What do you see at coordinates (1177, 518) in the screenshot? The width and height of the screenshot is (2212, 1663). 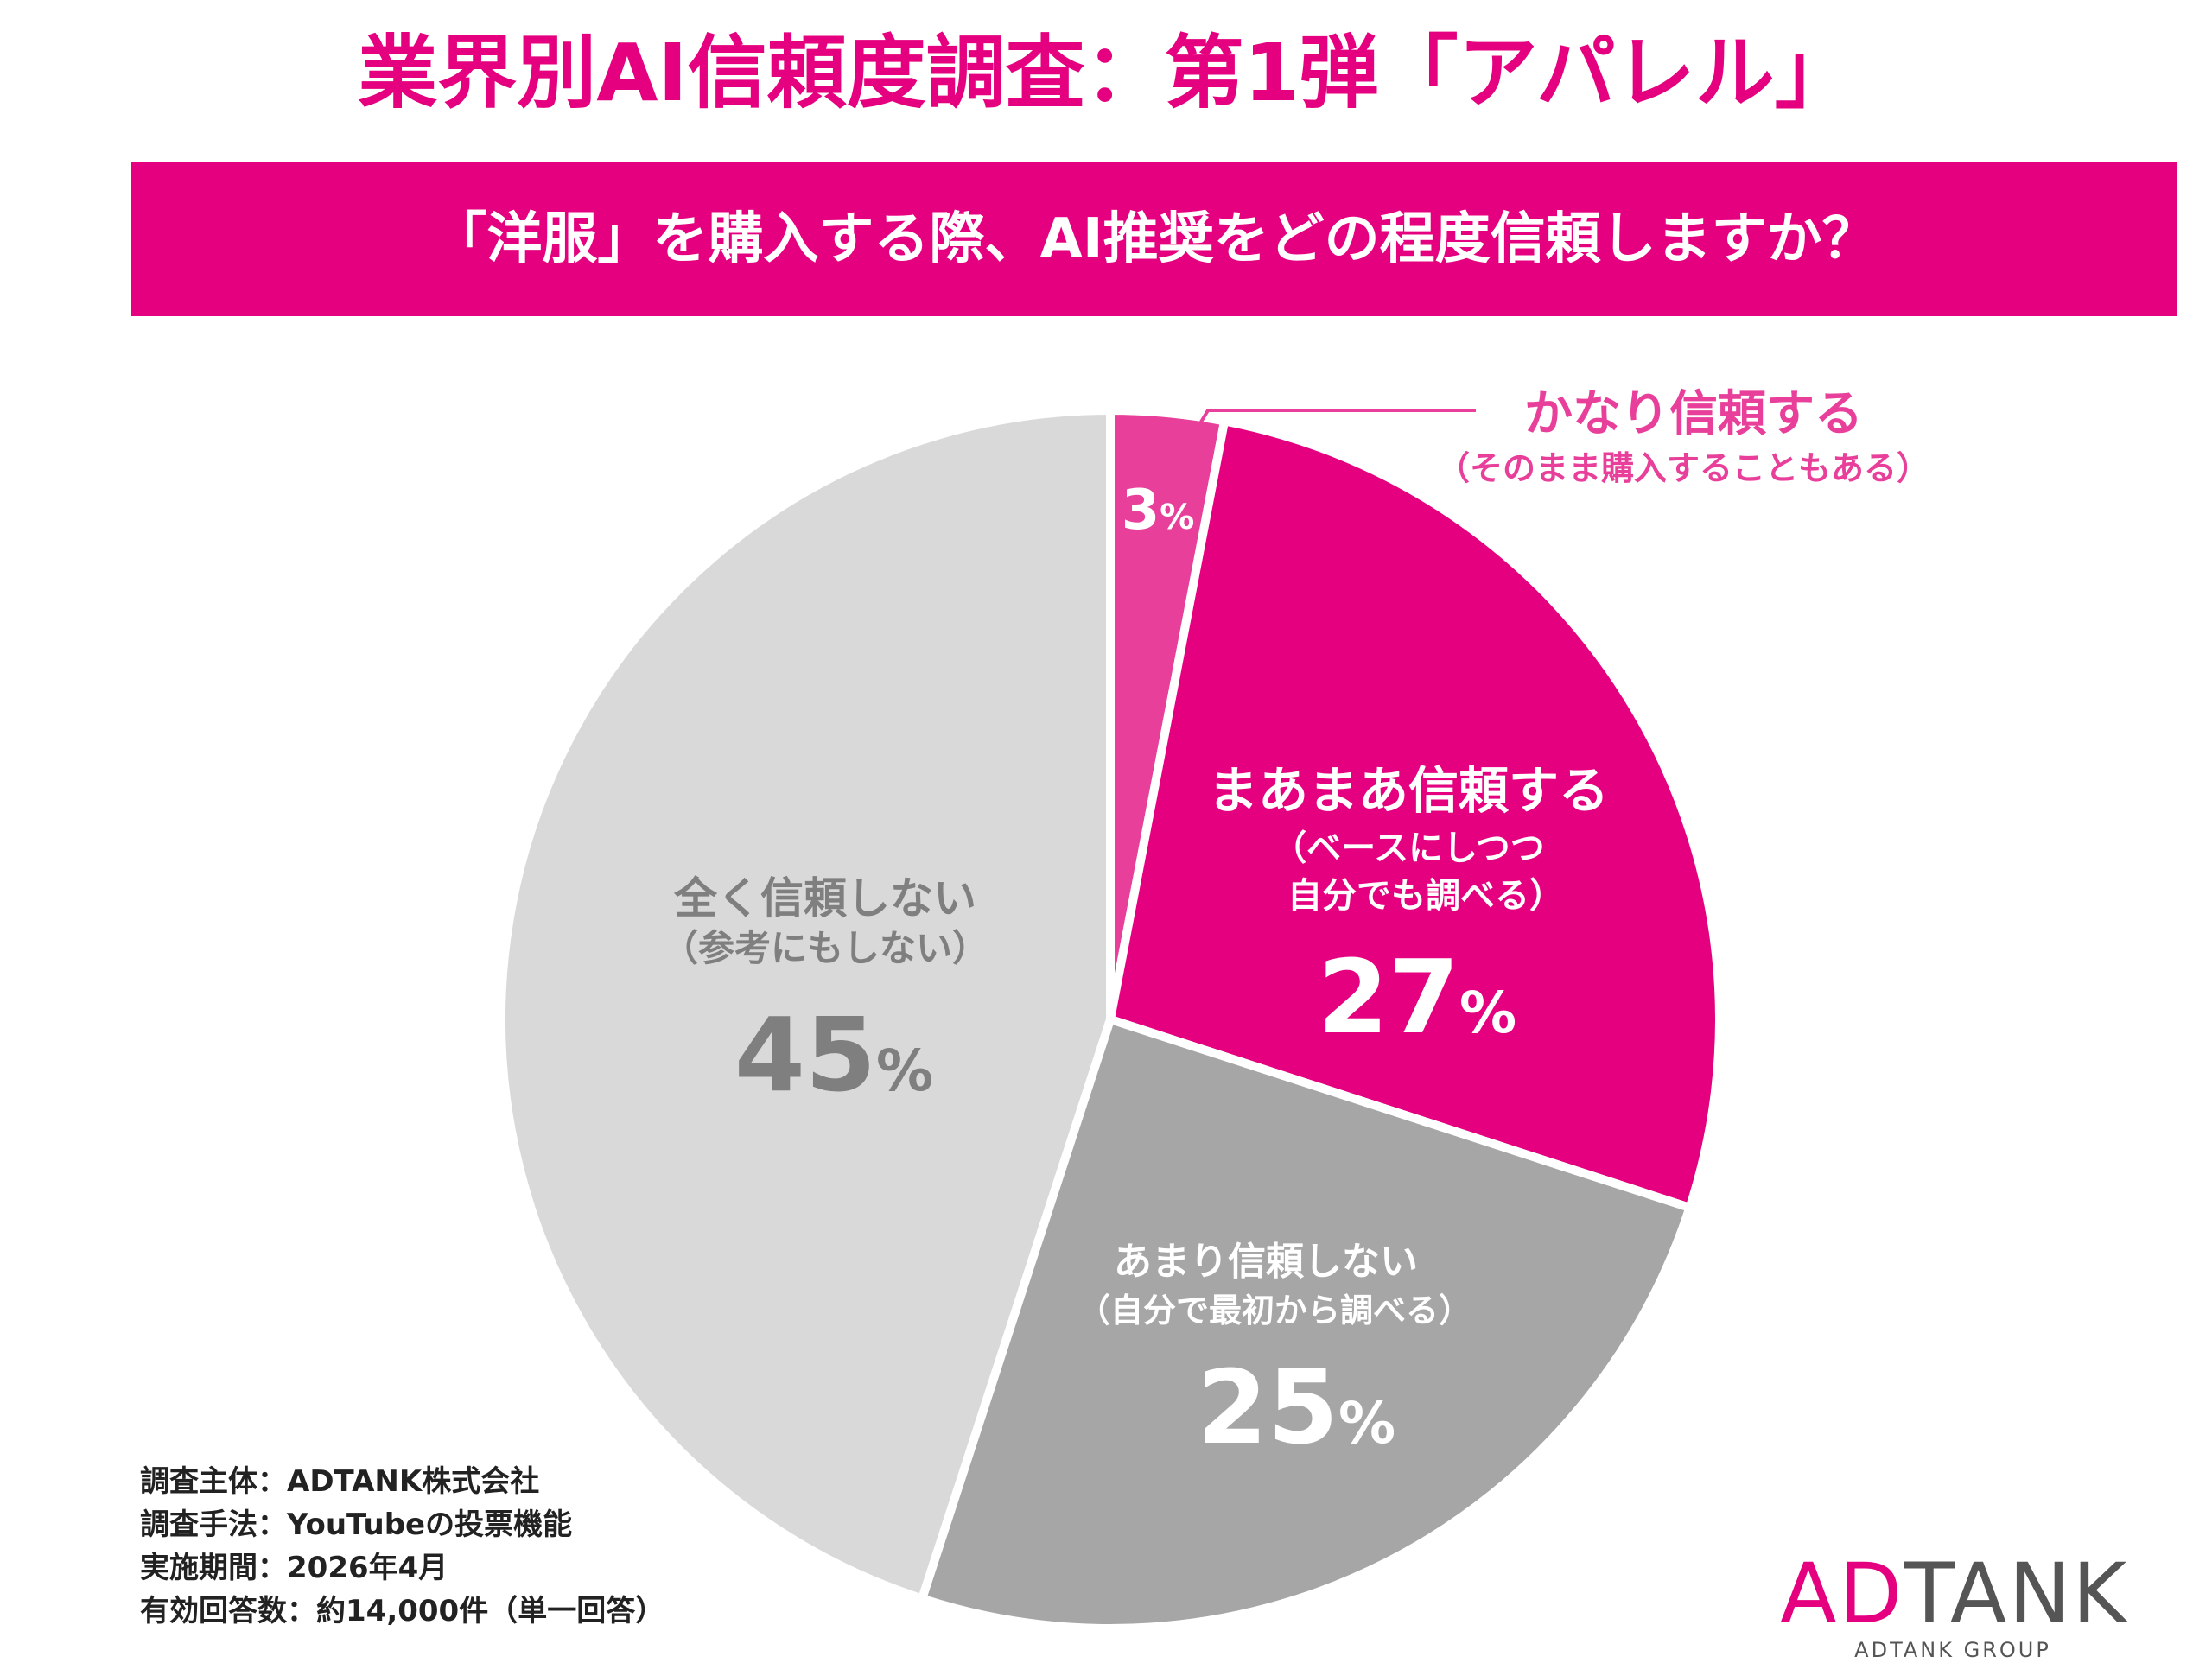 I see `slice-value-high-unit: %` at bounding box center [1177, 518].